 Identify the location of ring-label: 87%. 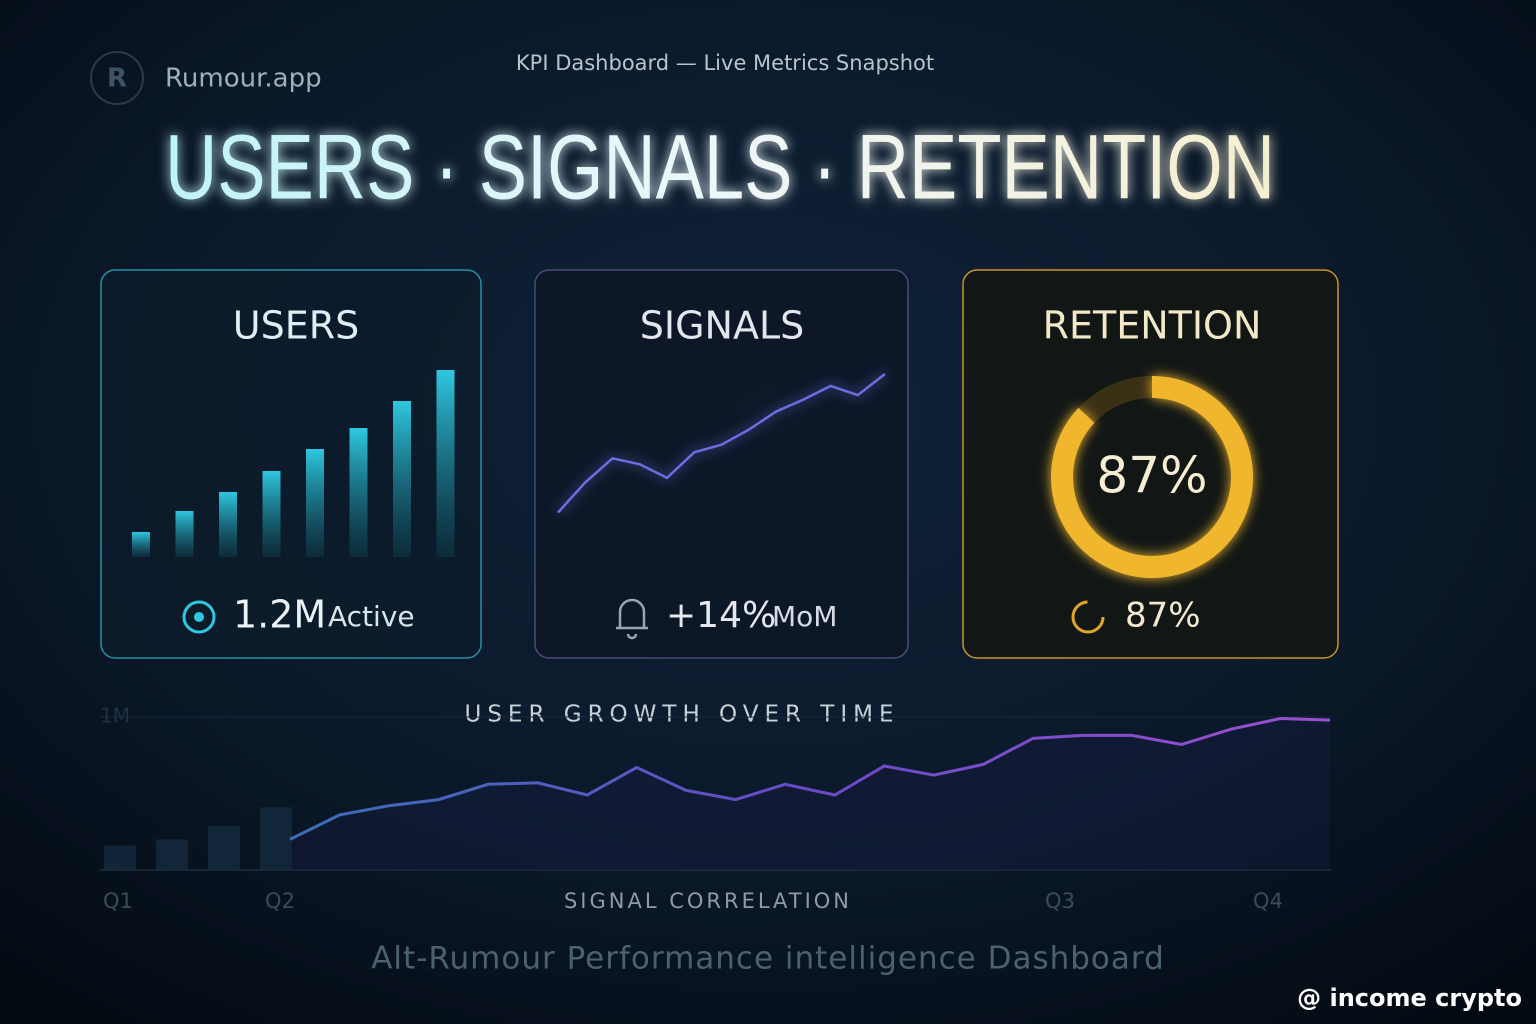
(1151, 476).